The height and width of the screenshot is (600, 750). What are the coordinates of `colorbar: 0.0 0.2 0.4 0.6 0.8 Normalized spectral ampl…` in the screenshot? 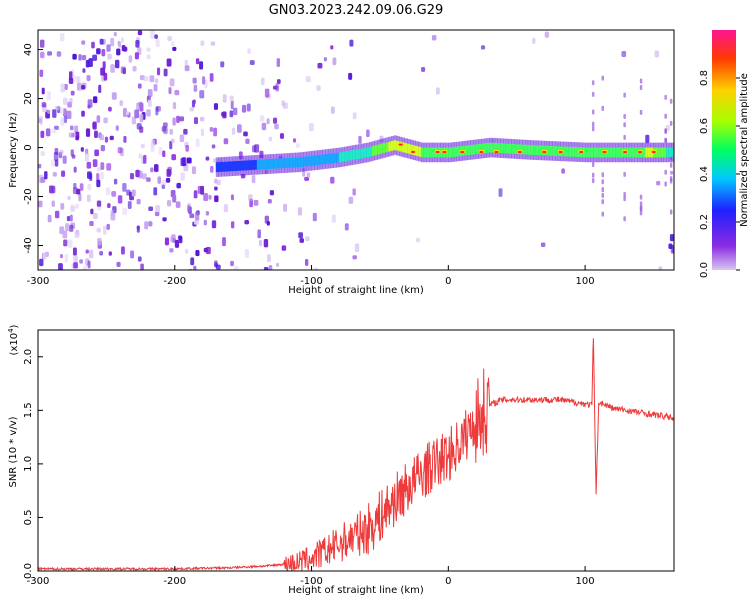 It's located at (724, 154).